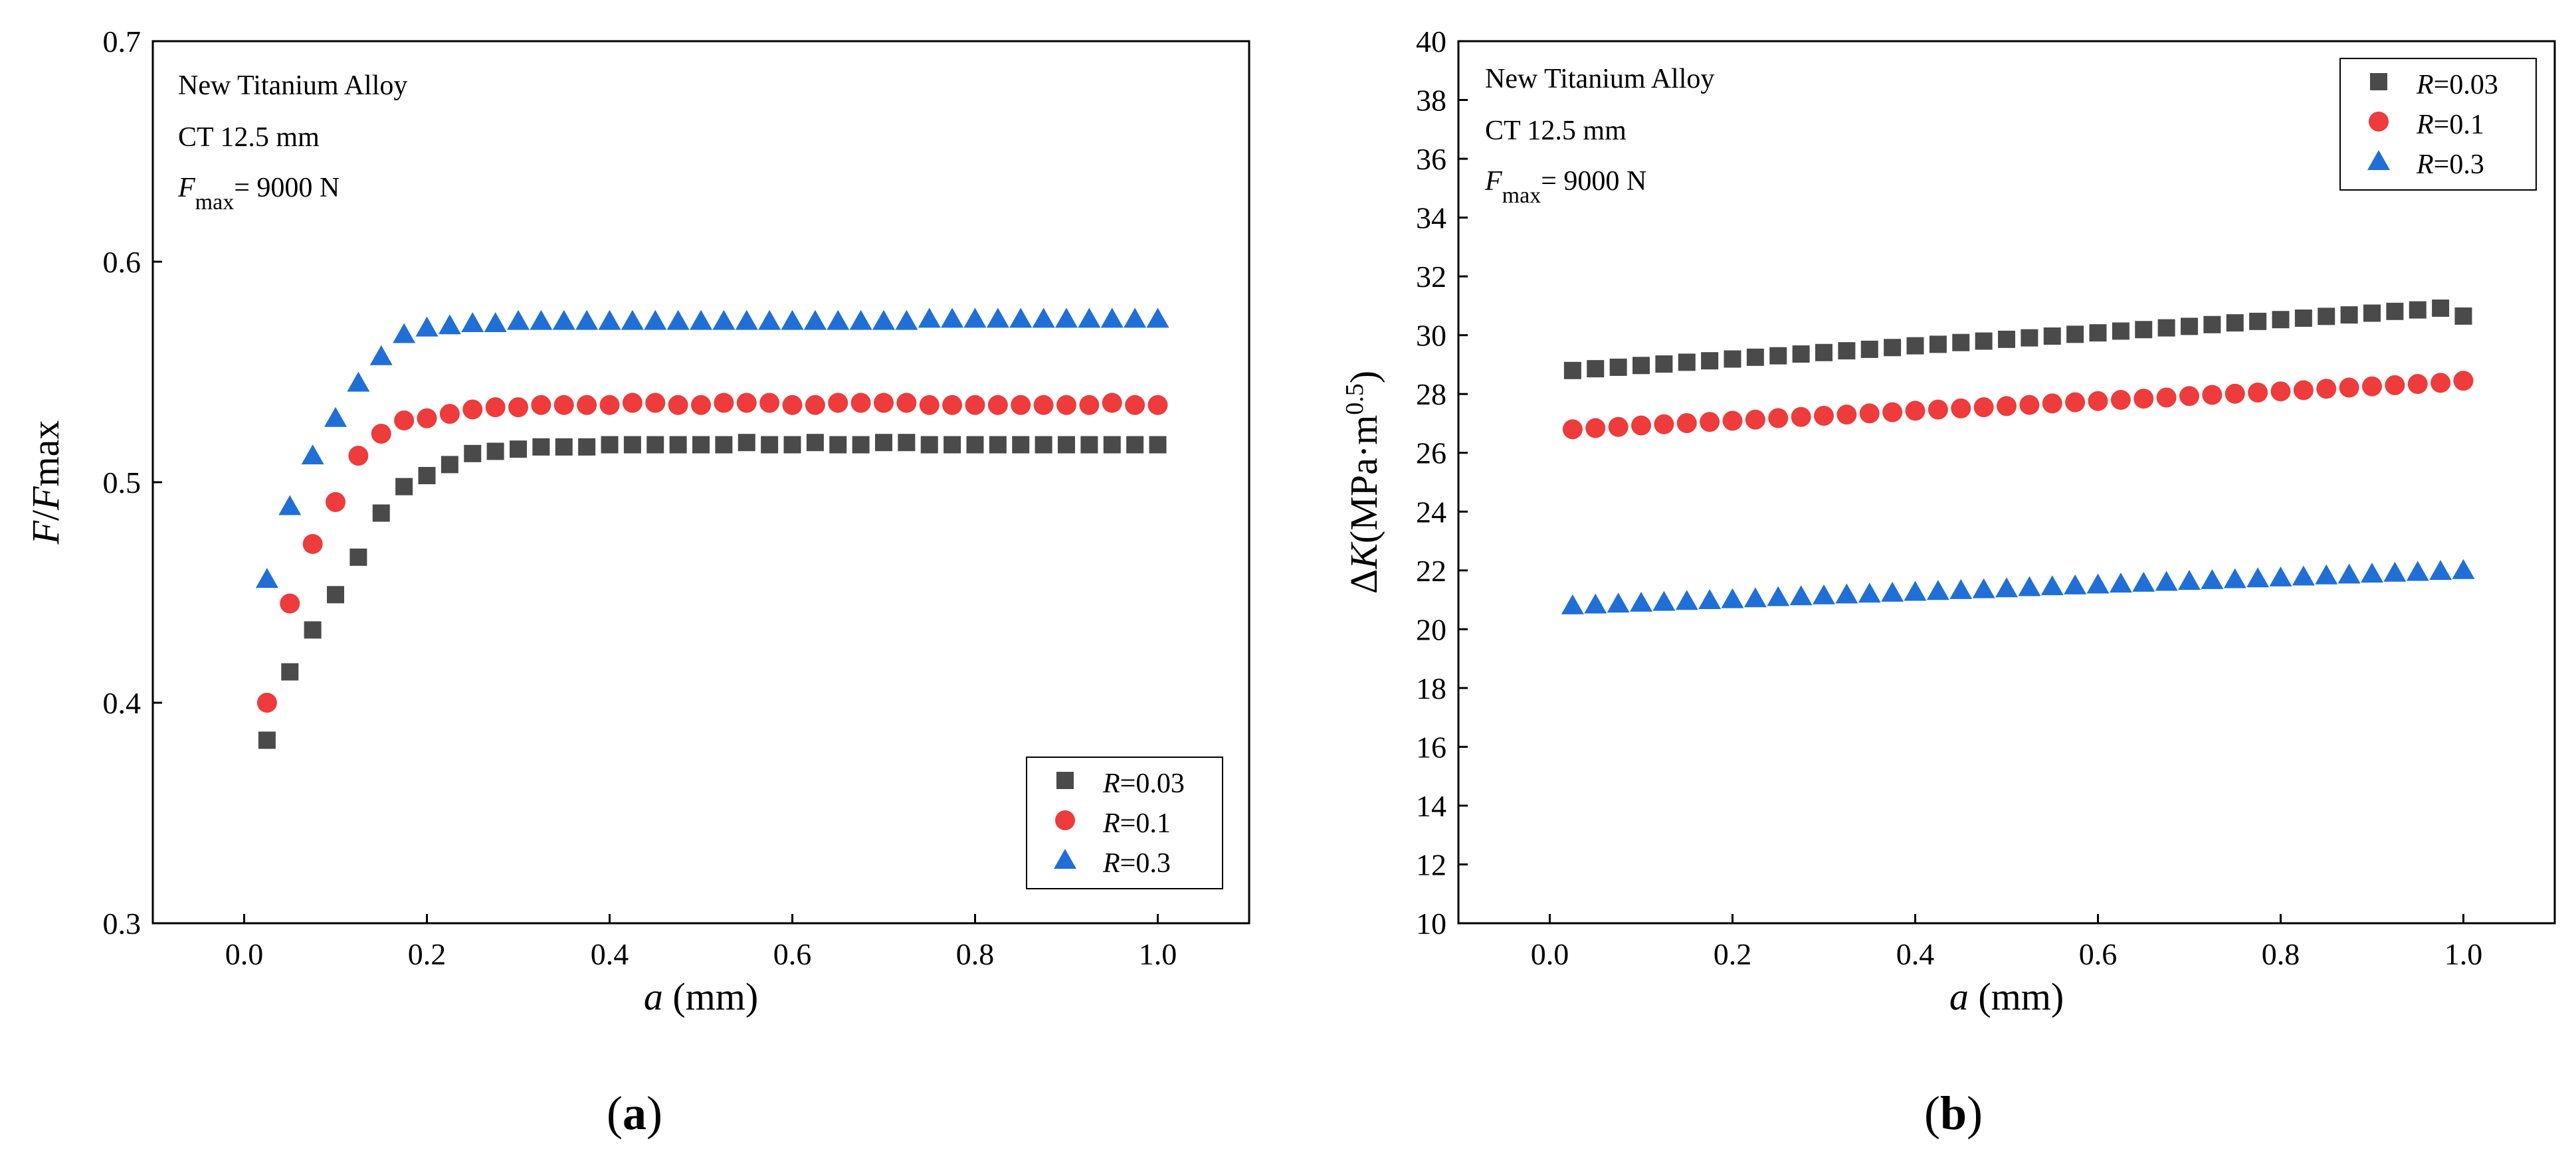 The height and width of the screenshot is (1167, 2576). What do you see at coordinates (1431, 41) in the screenshot?
I see `y-tick-label: 40` at bounding box center [1431, 41].